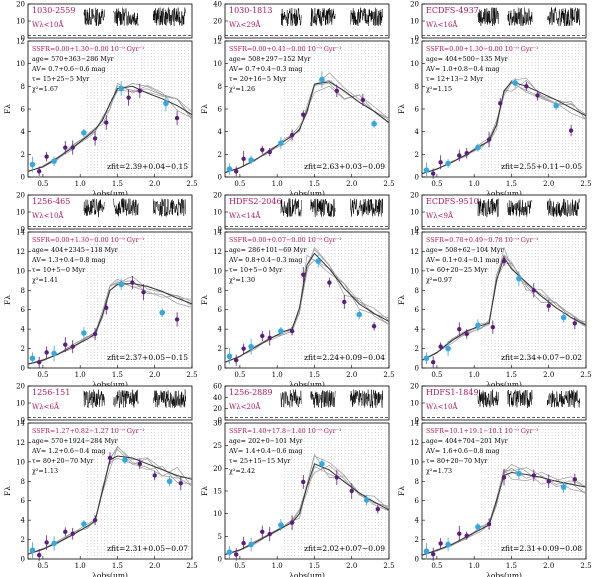  I want to click on fit-parameter-age: age= 404+704−201 Myr, so click(467, 441).